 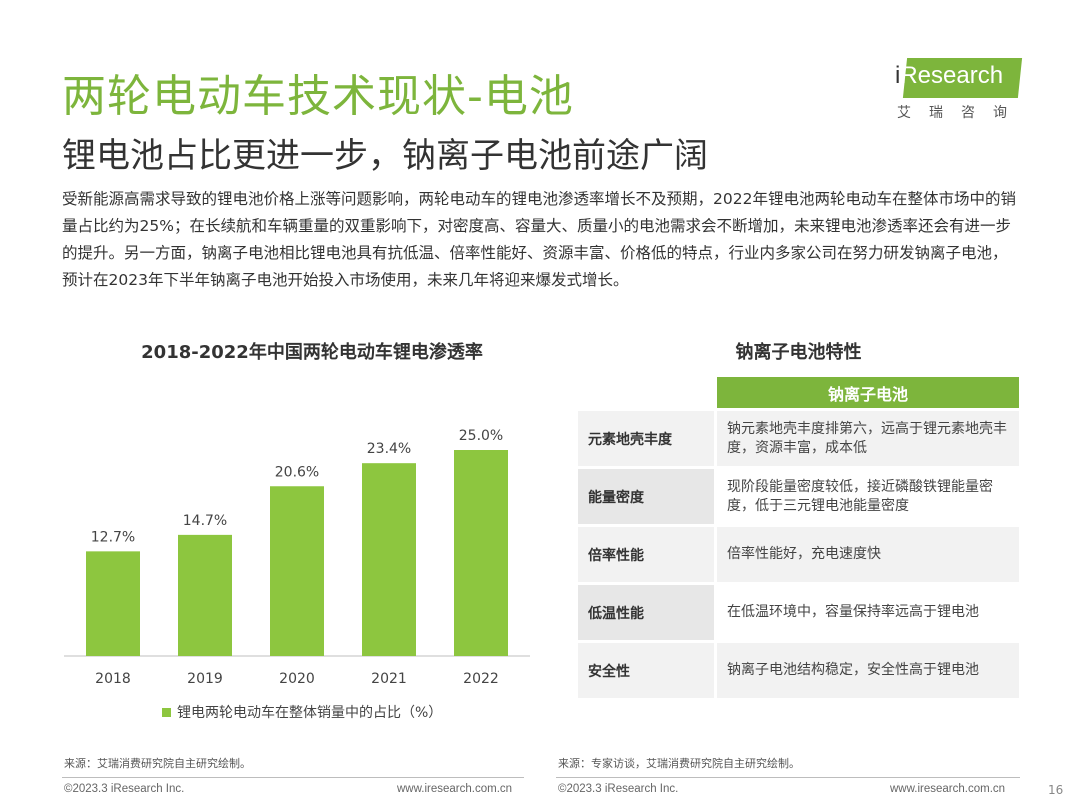 I want to click on copyright-left: ©2023.3 iResearch Inc., so click(x=124, y=789).